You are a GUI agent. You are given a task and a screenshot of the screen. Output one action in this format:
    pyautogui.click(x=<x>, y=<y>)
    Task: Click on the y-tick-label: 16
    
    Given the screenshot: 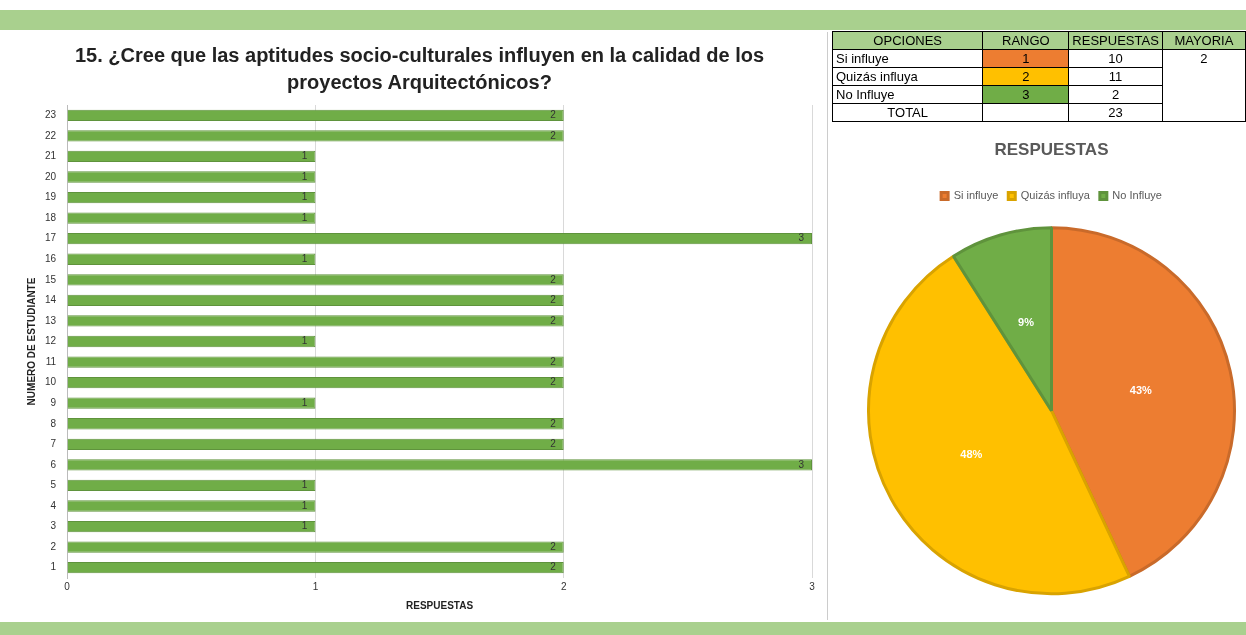 What is the action you would take?
    pyautogui.click(x=51, y=258)
    